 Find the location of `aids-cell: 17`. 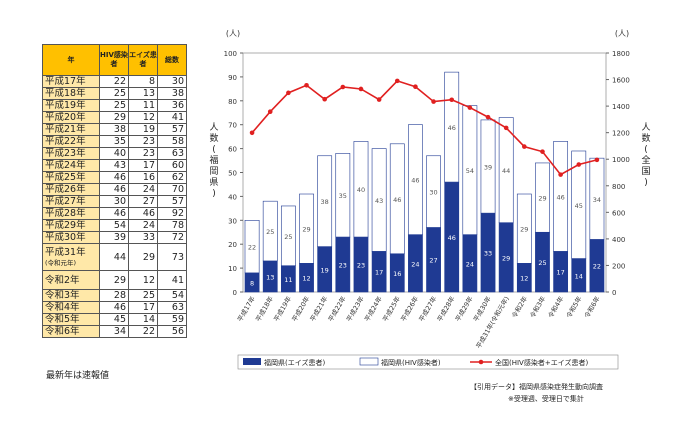

aids-cell: 17 is located at coordinates (143, 165).